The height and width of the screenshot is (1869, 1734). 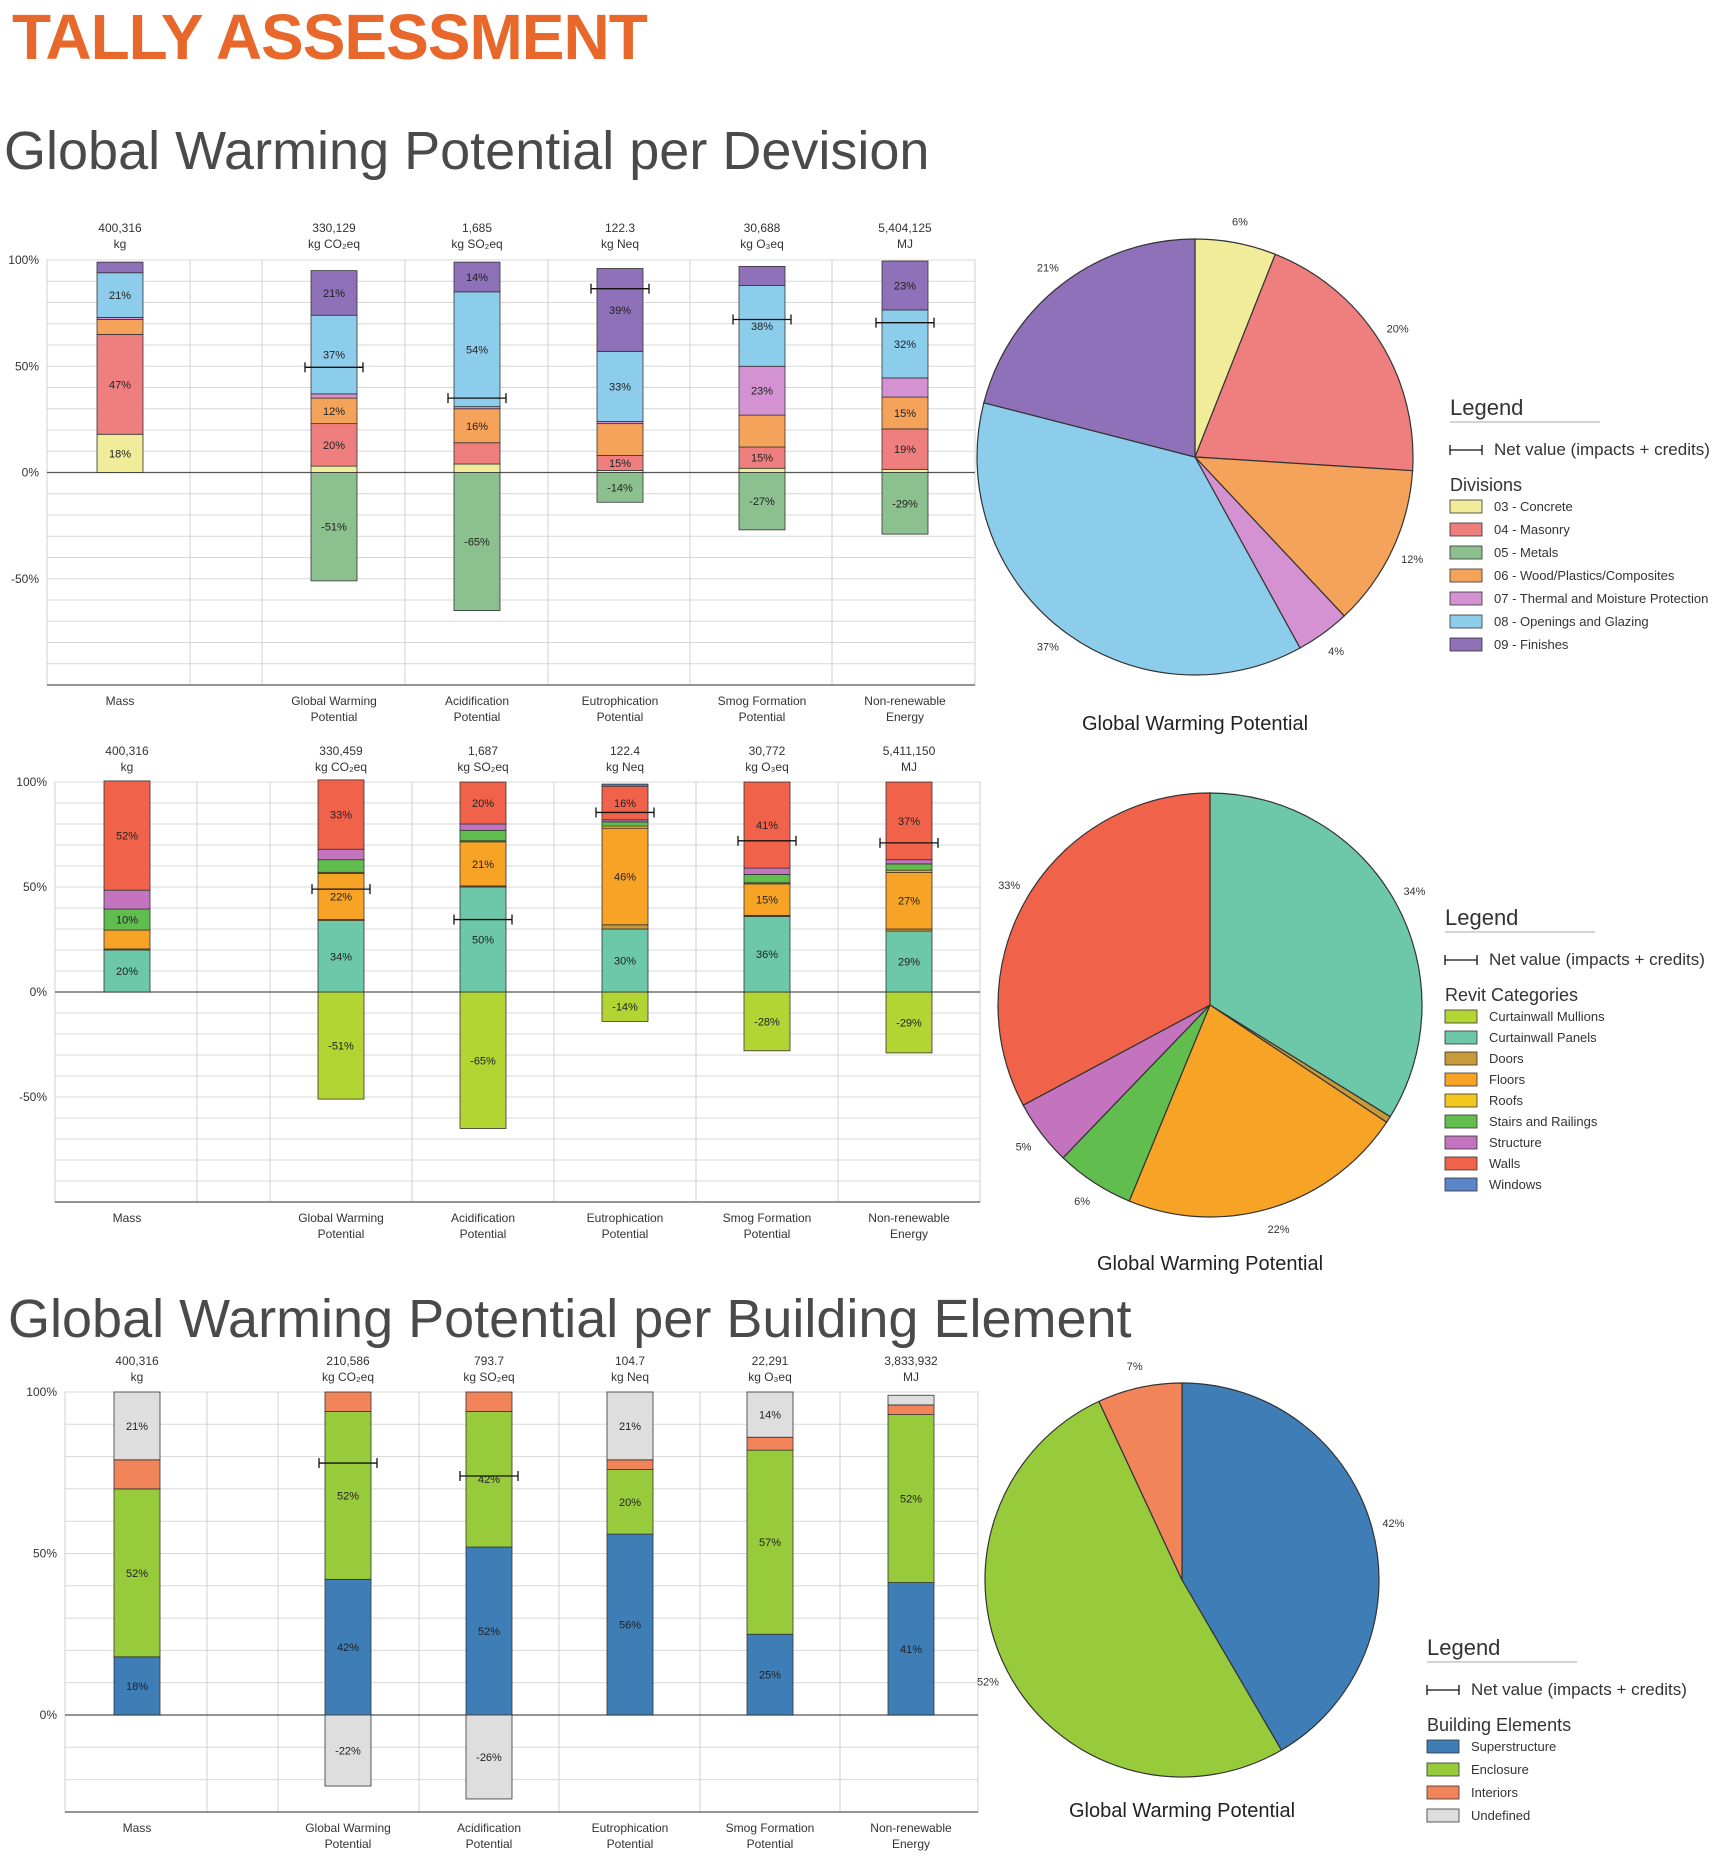 What do you see at coordinates (477, 278) in the screenshot?
I see `data-label: 14%` at bounding box center [477, 278].